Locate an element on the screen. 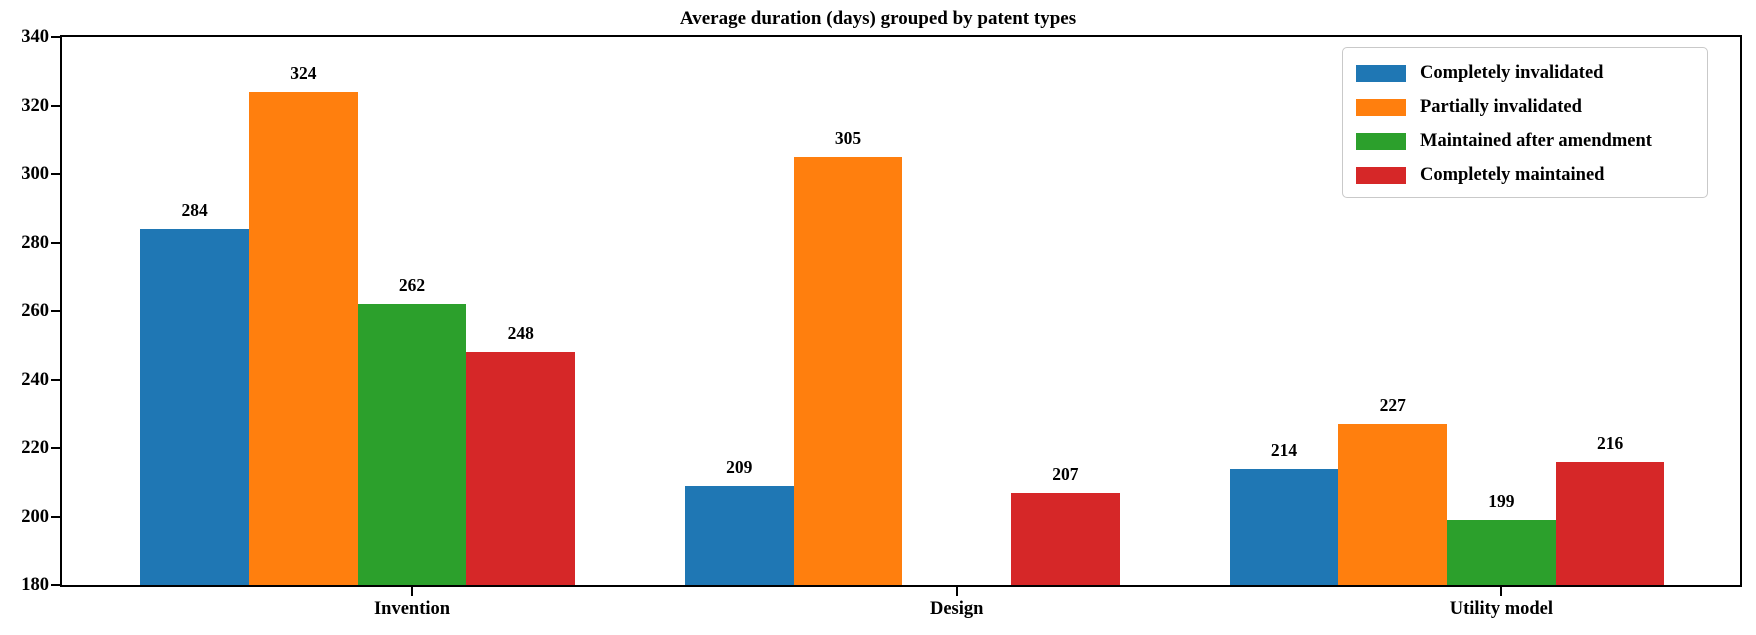 This screenshot has width=1756, height=635. bar-value-label: 207 is located at coordinates (1065, 473).